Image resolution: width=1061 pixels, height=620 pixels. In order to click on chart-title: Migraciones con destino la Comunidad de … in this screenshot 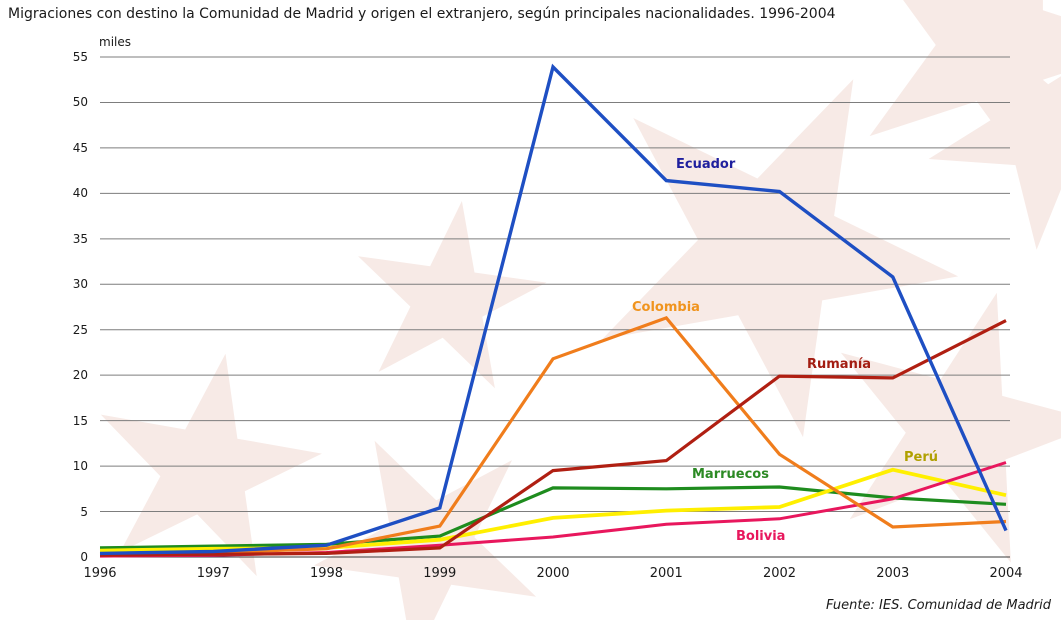, I will do `click(422, 14)`.